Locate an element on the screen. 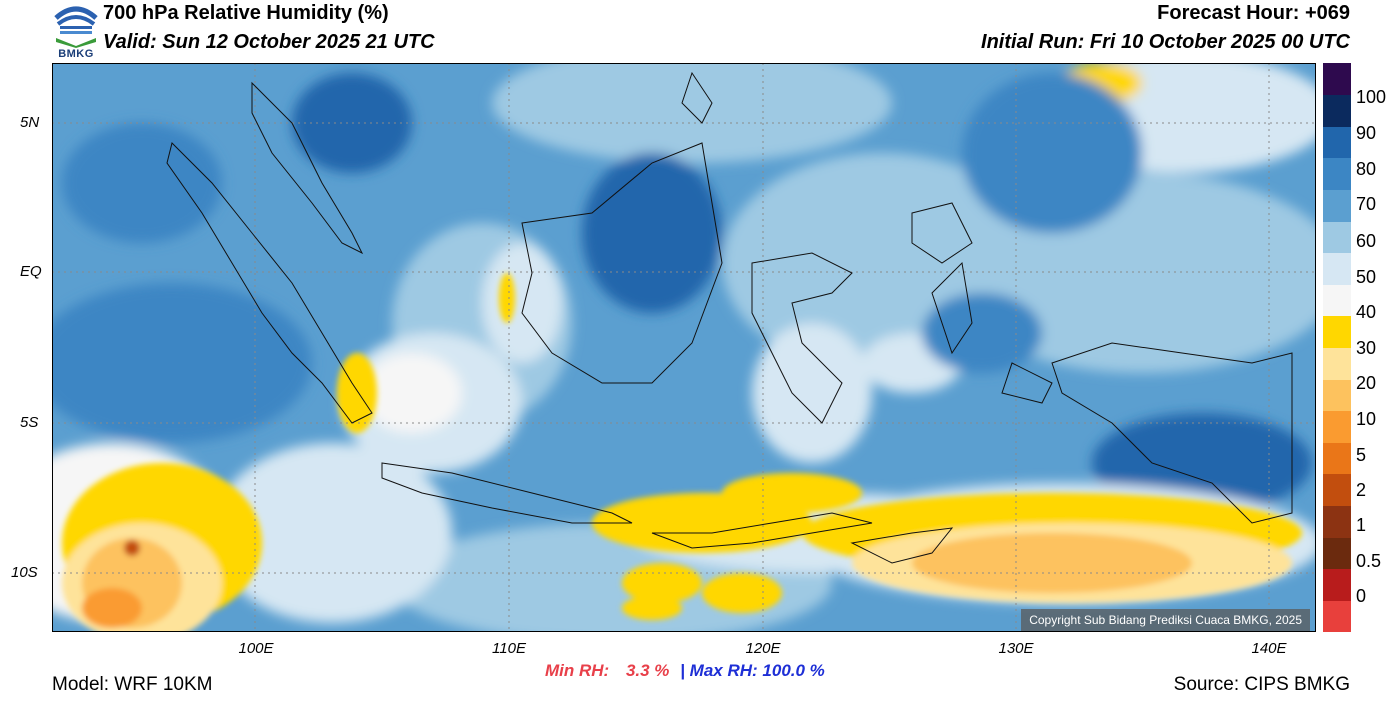 This screenshot has height=709, width=1400. logo-text: BMKG is located at coordinates (76, 54).